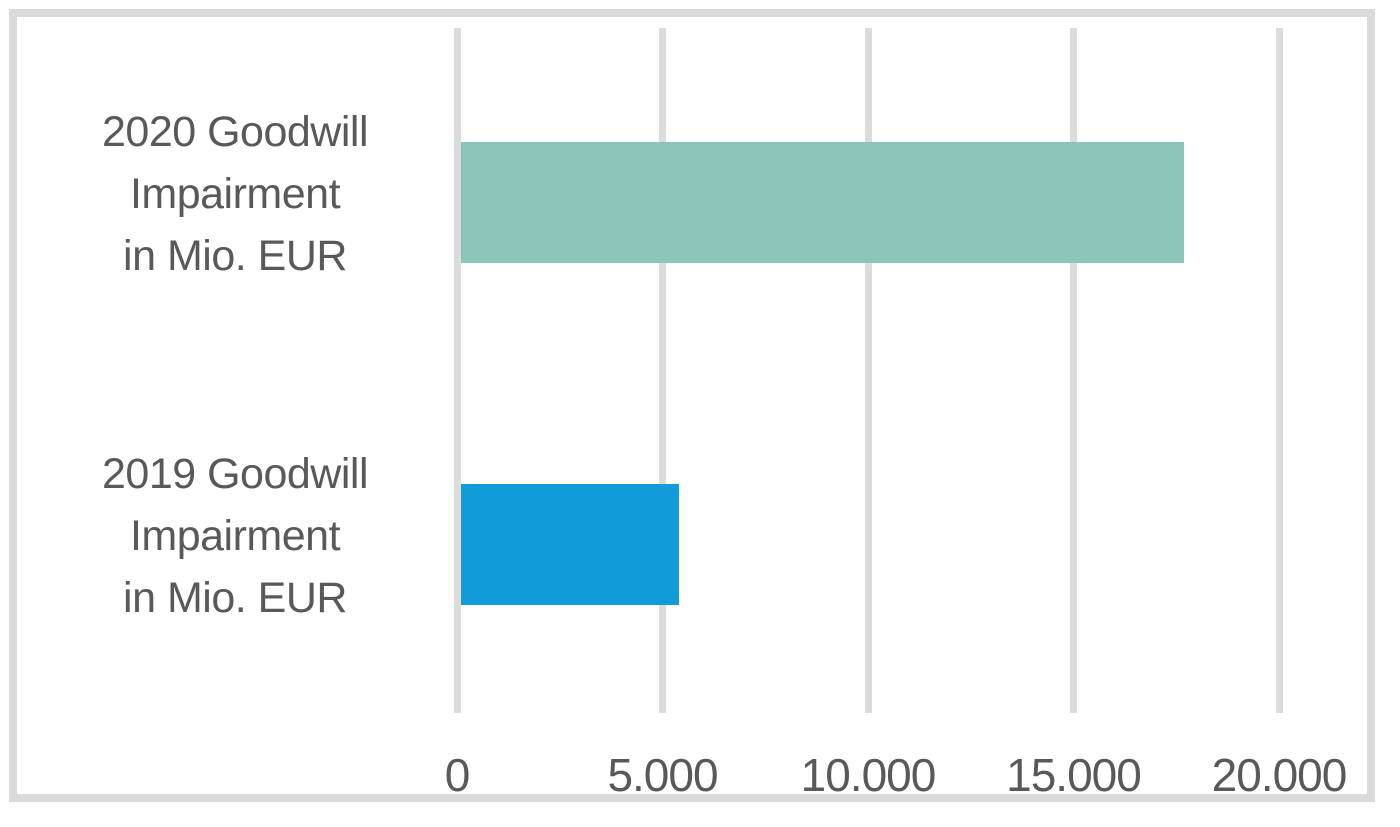 The width and height of the screenshot is (1400, 827). I want to click on category-label-2020: 2020 Goodwill Impairment in Mio. EUR, so click(235, 194).